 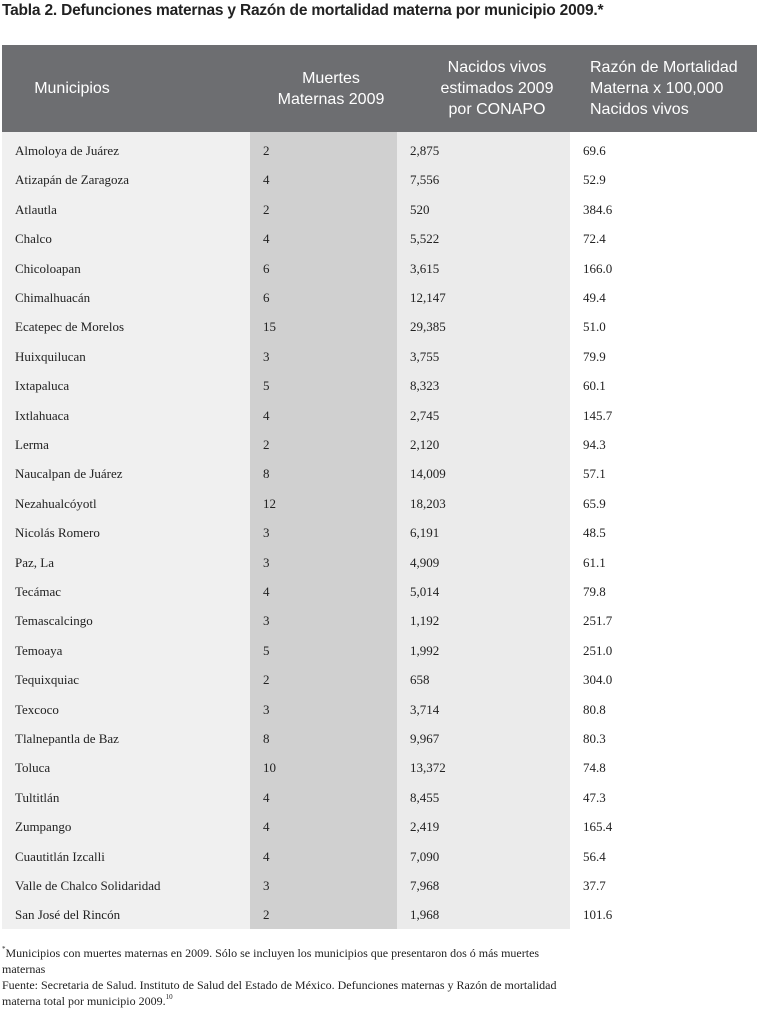 What do you see at coordinates (34, 562) in the screenshot?
I see `municipality: Paz, La` at bounding box center [34, 562].